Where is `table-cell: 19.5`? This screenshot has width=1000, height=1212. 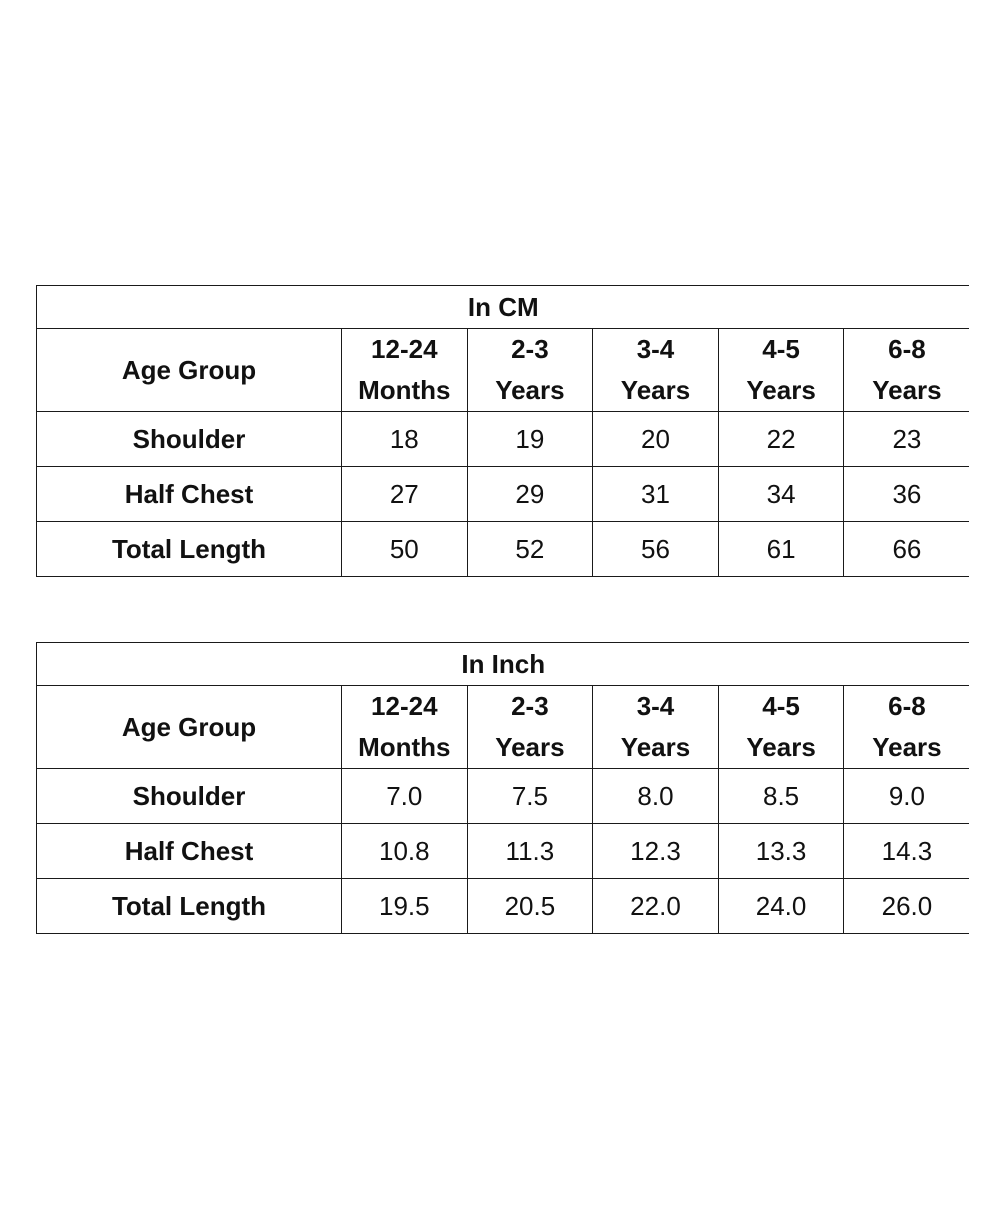
table-cell: 19.5 is located at coordinates (404, 906).